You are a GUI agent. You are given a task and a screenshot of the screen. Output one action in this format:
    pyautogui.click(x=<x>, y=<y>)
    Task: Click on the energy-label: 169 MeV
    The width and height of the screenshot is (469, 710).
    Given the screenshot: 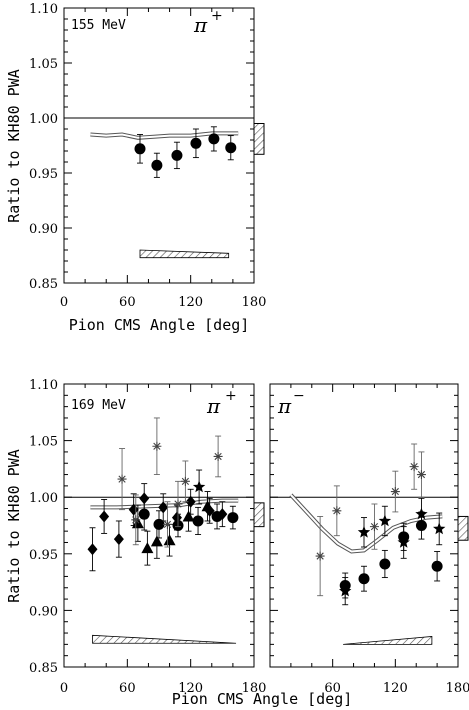 What is the action you would take?
    pyautogui.click(x=98, y=405)
    